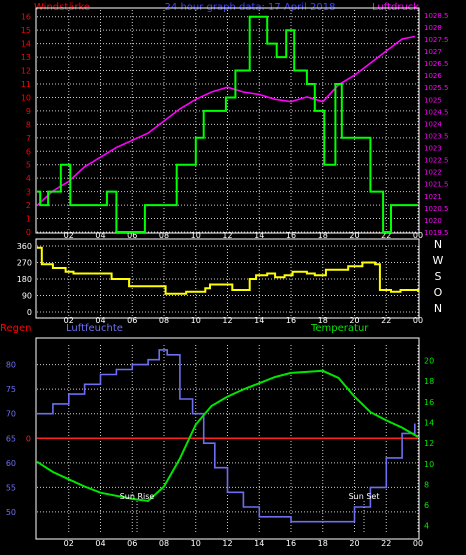  What do you see at coordinates (429, 402) in the screenshot?
I see `y-tick-label-right: 16` at bounding box center [429, 402].